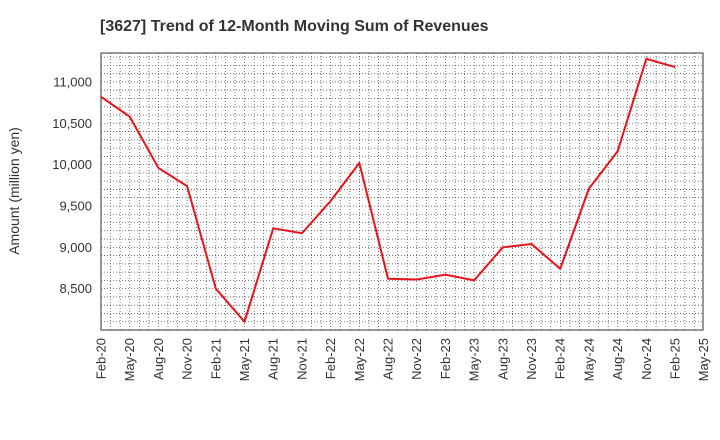 The image size is (720, 440). I want to click on x-tick-label: Feb-22, so click(330, 358).